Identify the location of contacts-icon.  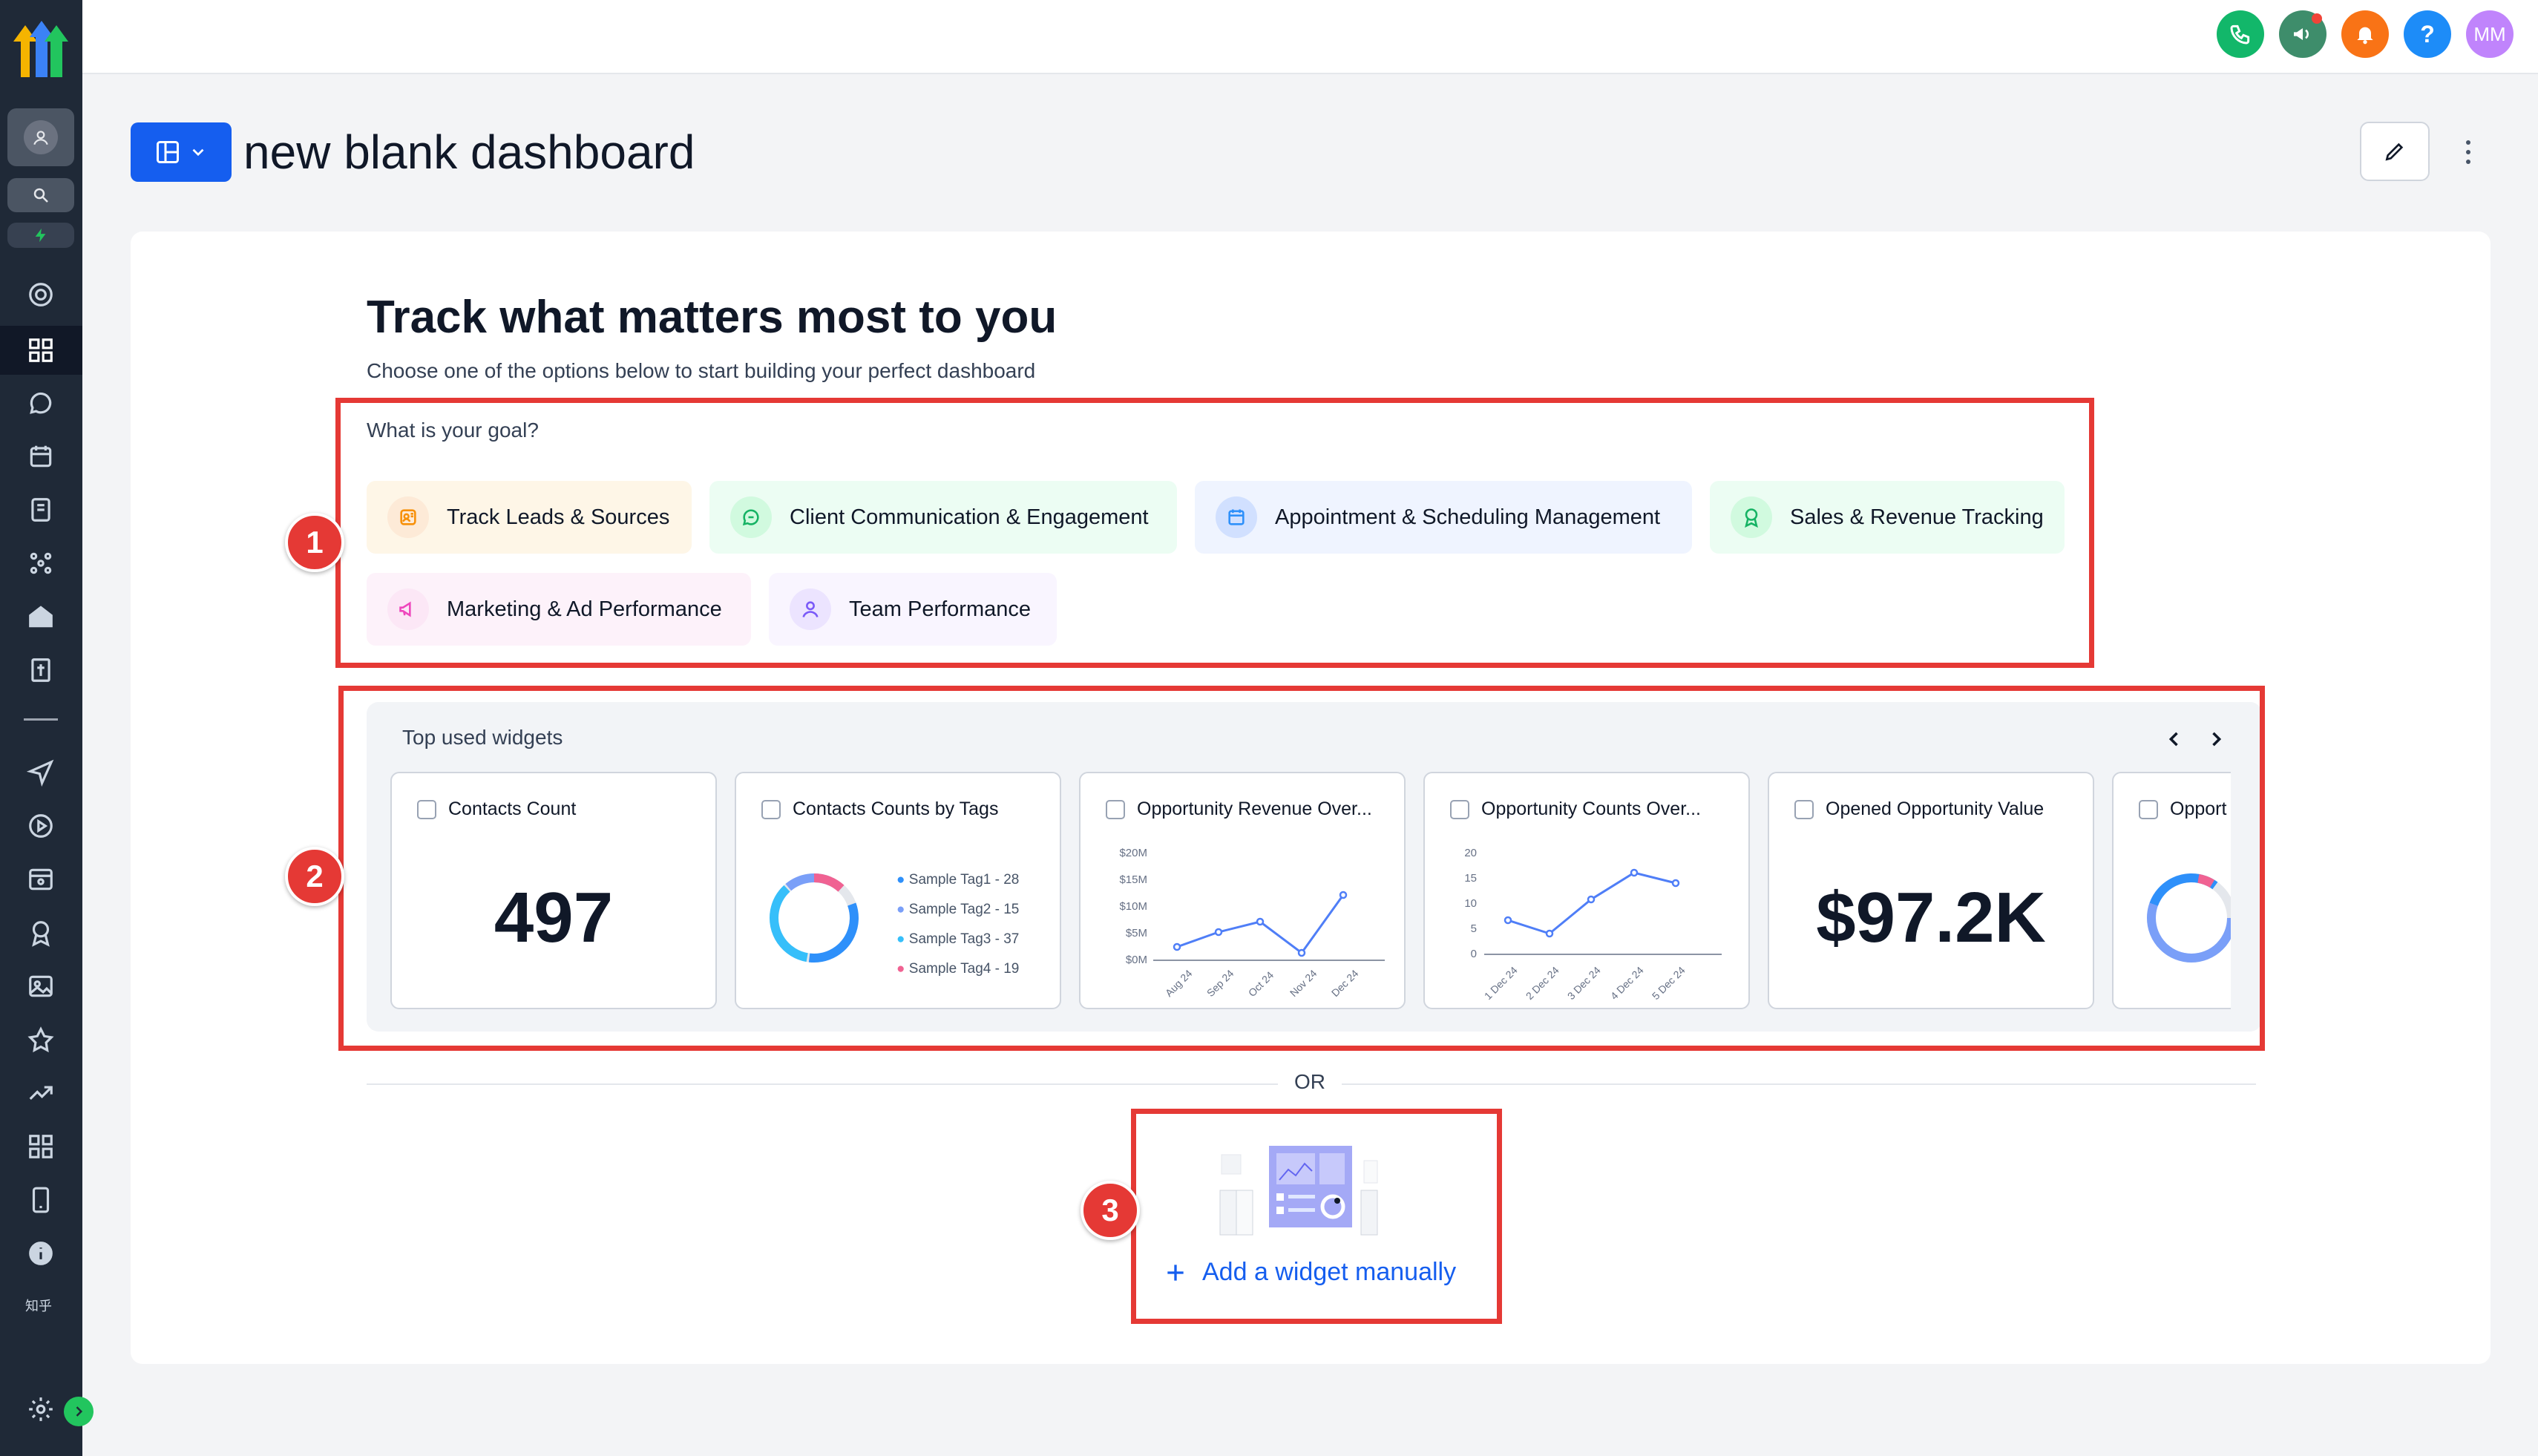
(41, 510).